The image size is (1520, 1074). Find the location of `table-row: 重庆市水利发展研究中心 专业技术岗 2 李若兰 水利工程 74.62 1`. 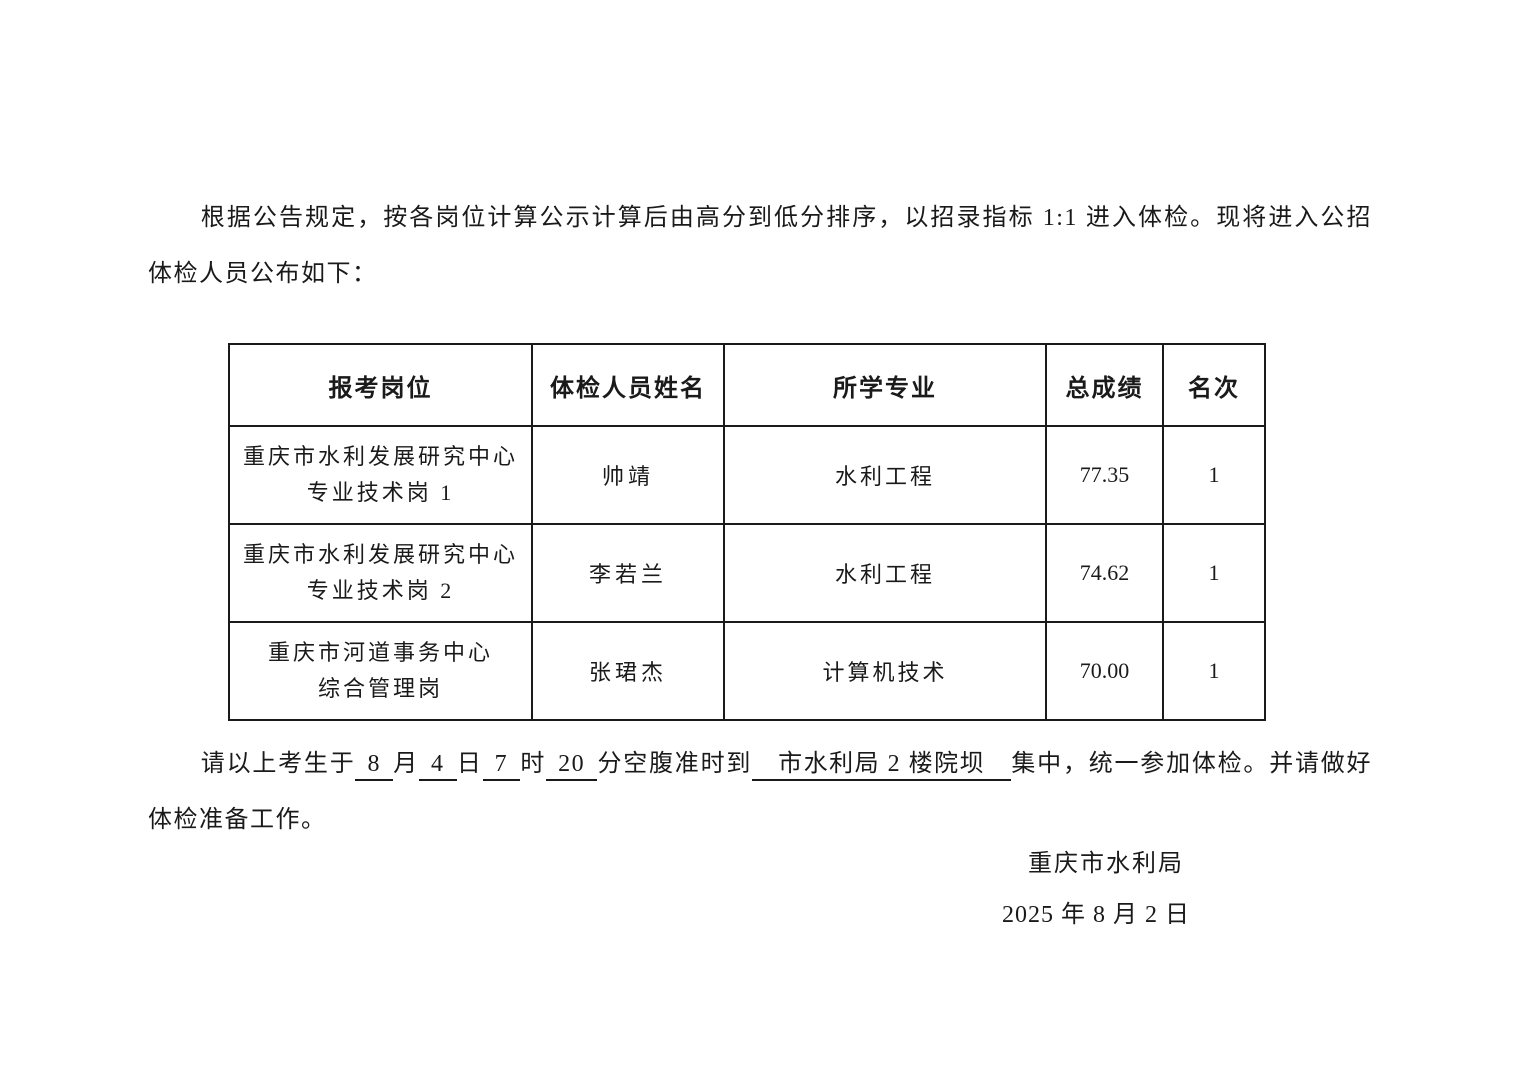

table-row: 重庆市水利发展研究中心 专业技术岗 2 李若兰 水利工程 74.62 1 is located at coordinates (747, 573).